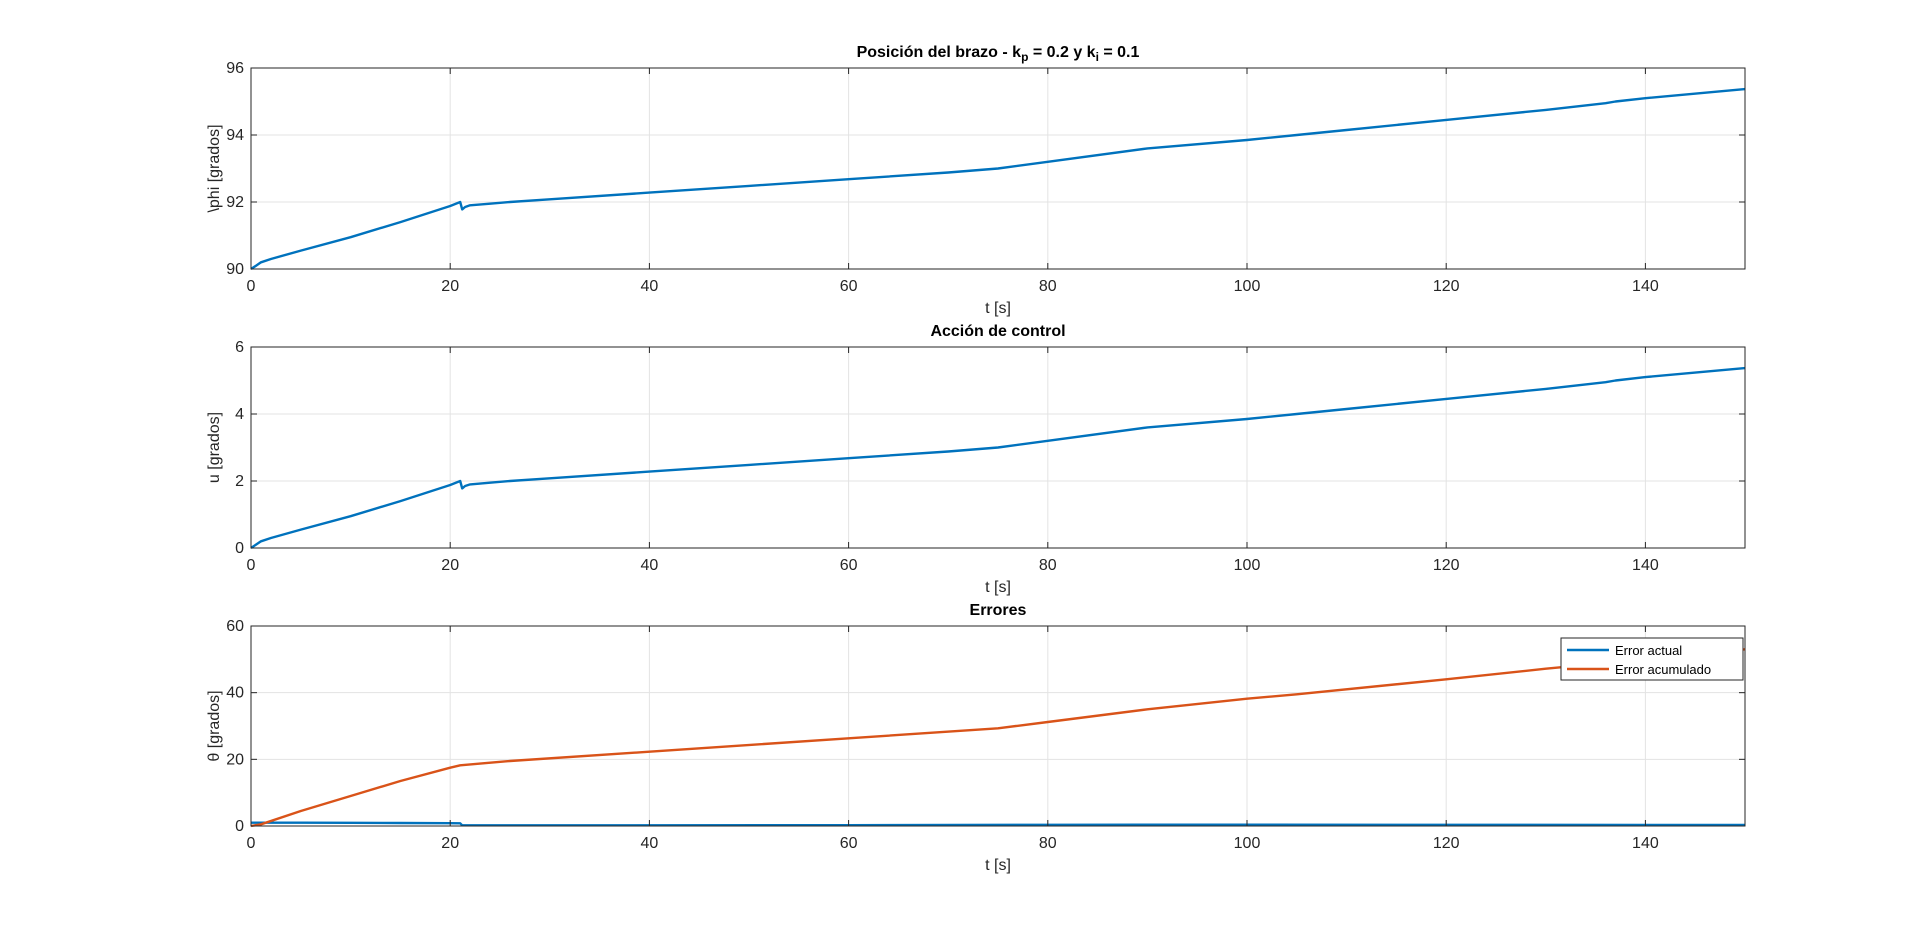  I want to click on series-line-error-actual, so click(998, 824).